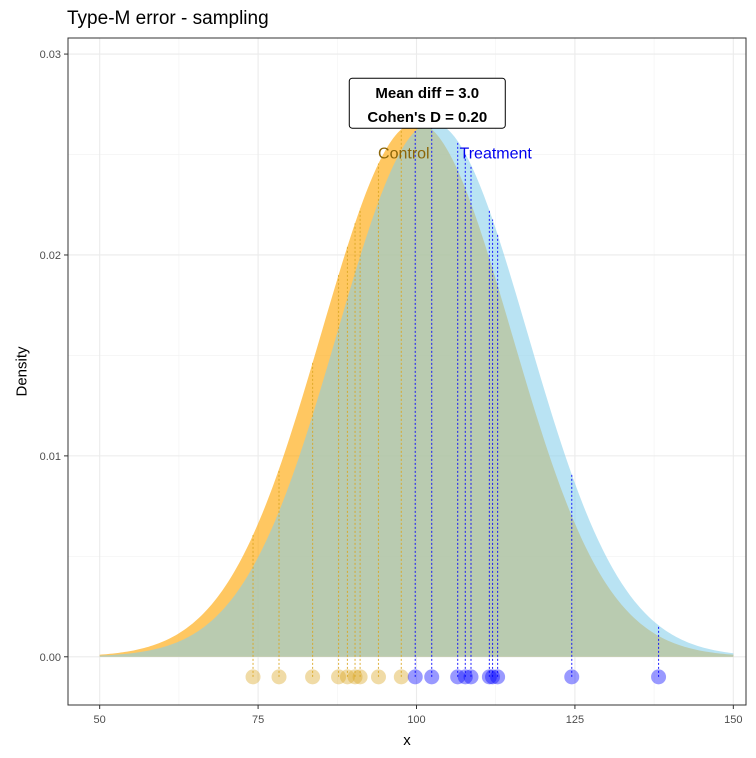 This screenshot has height=758, width=756. Describe the element at coordinates (404, 154) in the screenshot. I see `series-label-control: Control` at that location.